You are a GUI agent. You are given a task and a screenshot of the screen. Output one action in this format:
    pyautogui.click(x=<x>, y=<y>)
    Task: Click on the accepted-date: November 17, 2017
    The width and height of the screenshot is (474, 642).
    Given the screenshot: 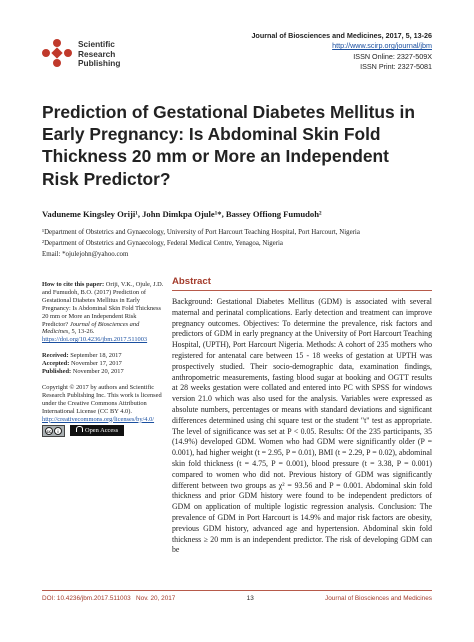 What is the action you would take?
    pyautogui.click(x=96, y=364)
    